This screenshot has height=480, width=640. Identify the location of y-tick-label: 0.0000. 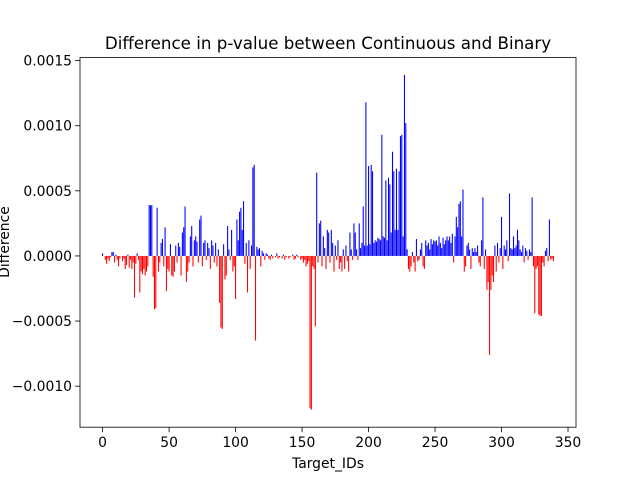
(47, 257).